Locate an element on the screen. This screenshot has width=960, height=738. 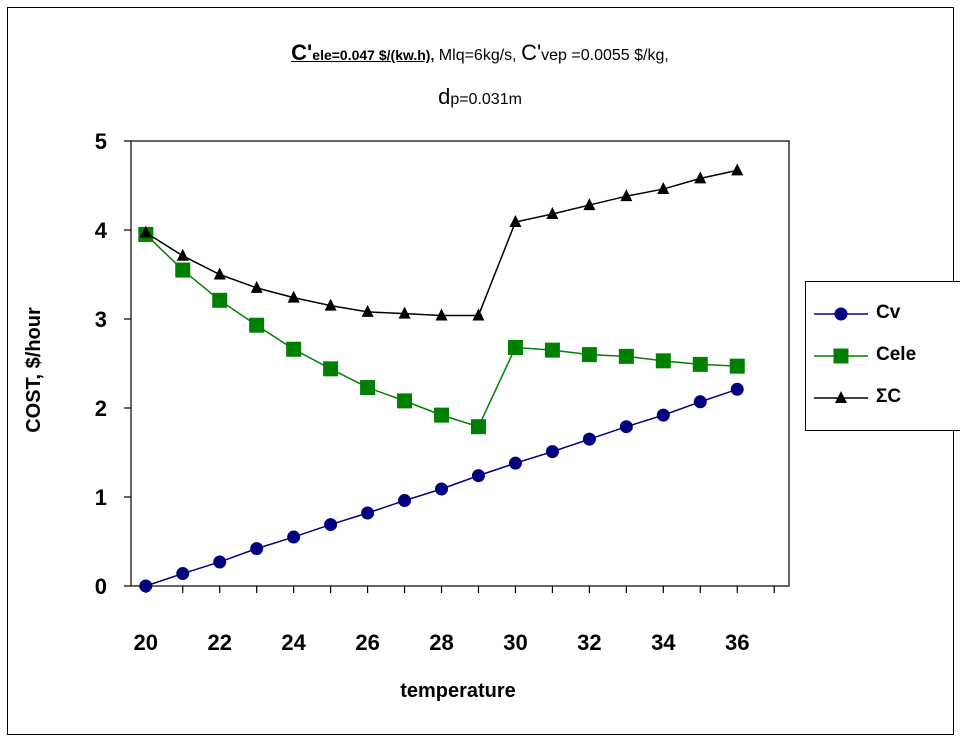
y-tick-label: 1 is located at coordinates (101, 497).